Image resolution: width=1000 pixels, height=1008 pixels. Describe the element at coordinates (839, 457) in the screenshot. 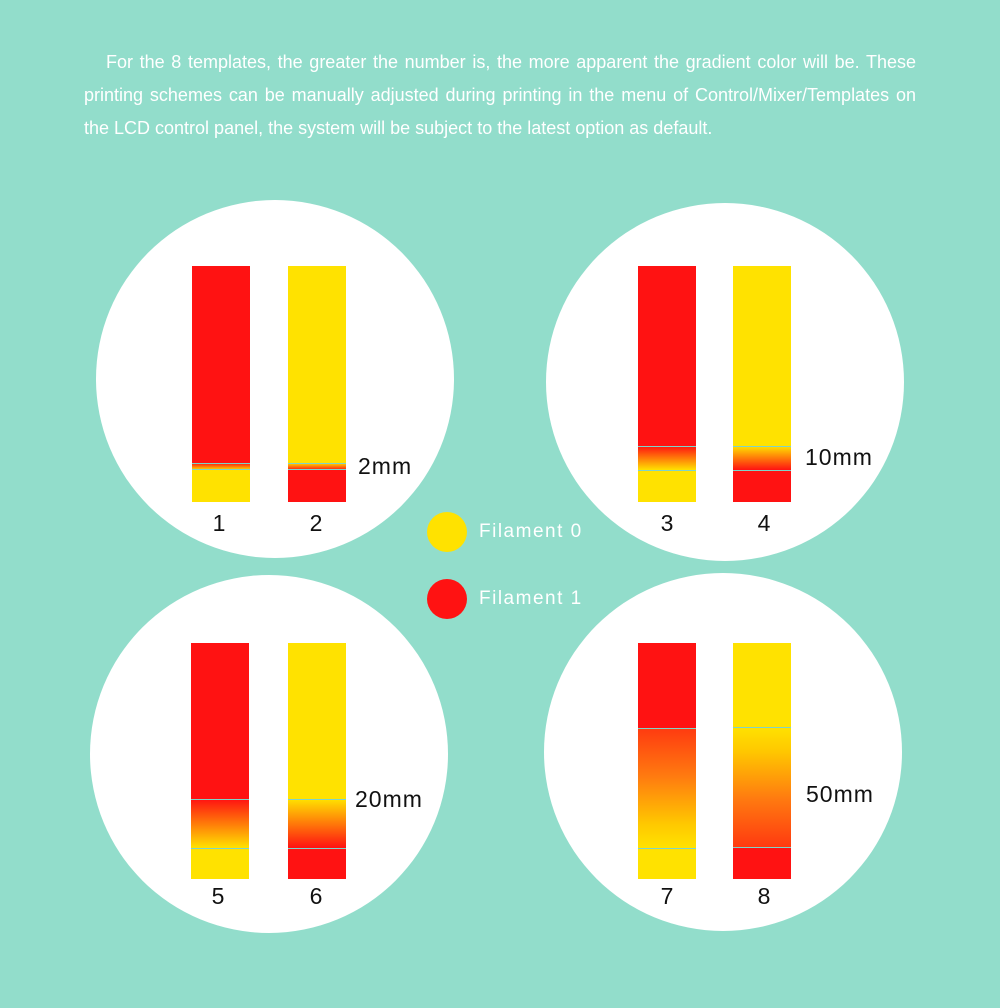

I see `transition-distance-10mm: 10mm` at that location.